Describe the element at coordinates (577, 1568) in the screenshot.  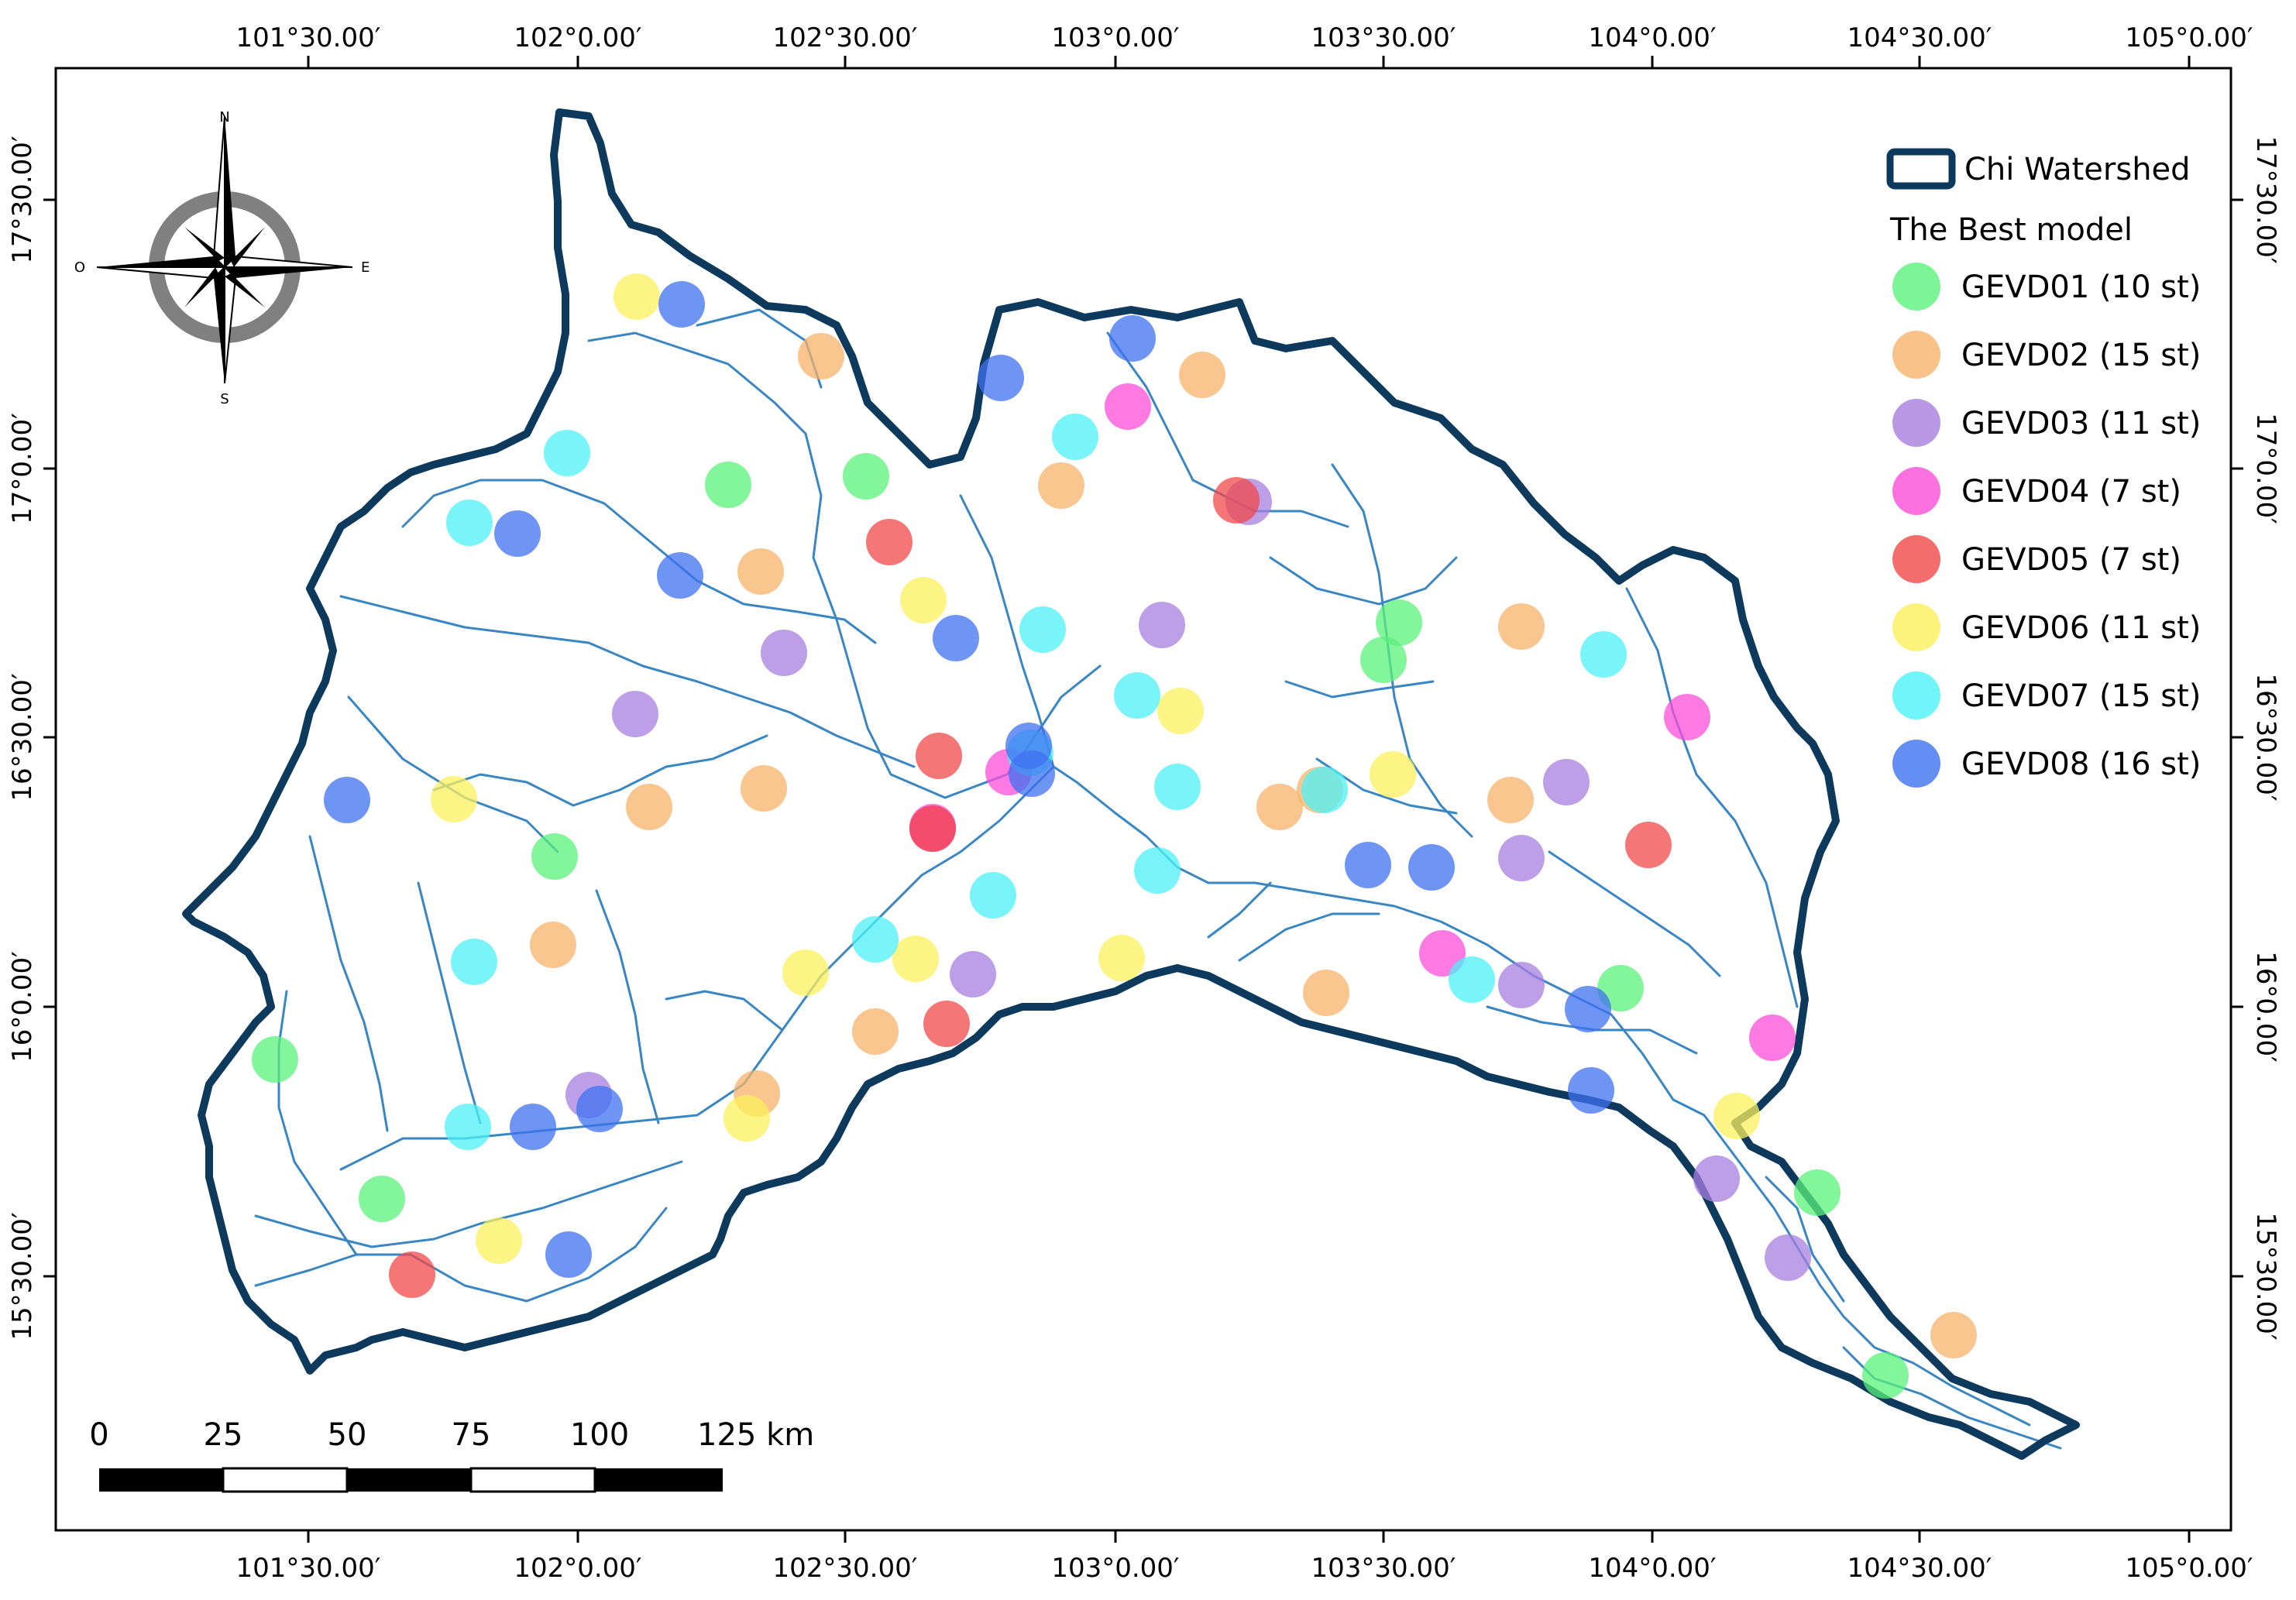
I see `lon-label-bottom: 102°0.00′` at that location.